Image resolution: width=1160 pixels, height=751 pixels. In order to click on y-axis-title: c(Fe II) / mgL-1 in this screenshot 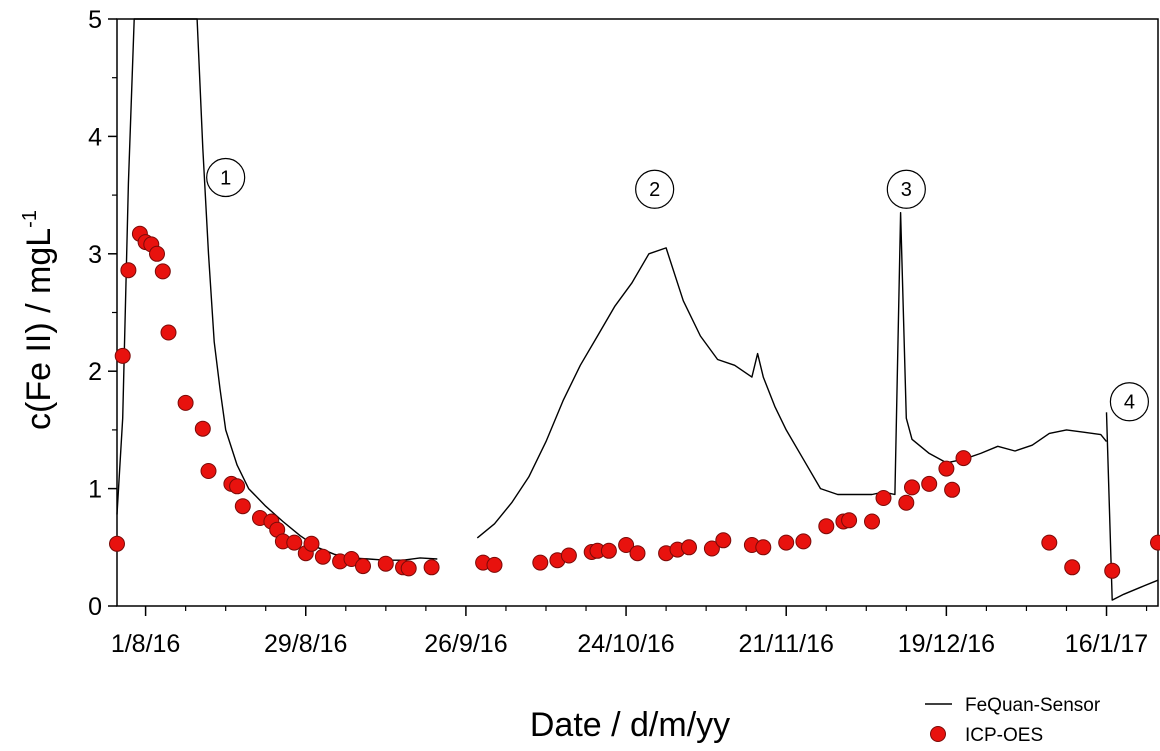, I will do `click(38, 320)`.